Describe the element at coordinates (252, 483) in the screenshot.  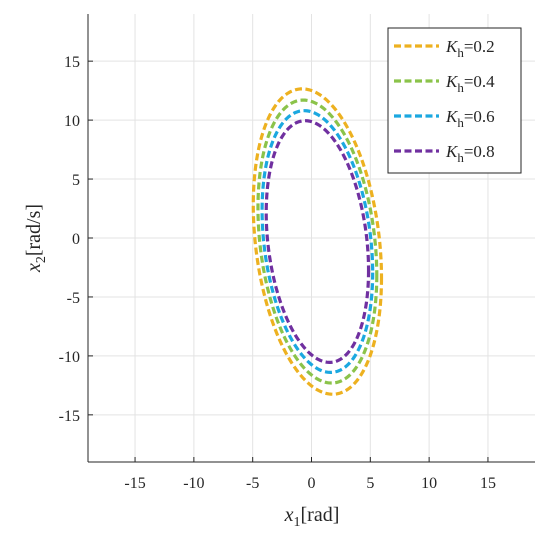
I see `x-tick-label: -5` at that location.